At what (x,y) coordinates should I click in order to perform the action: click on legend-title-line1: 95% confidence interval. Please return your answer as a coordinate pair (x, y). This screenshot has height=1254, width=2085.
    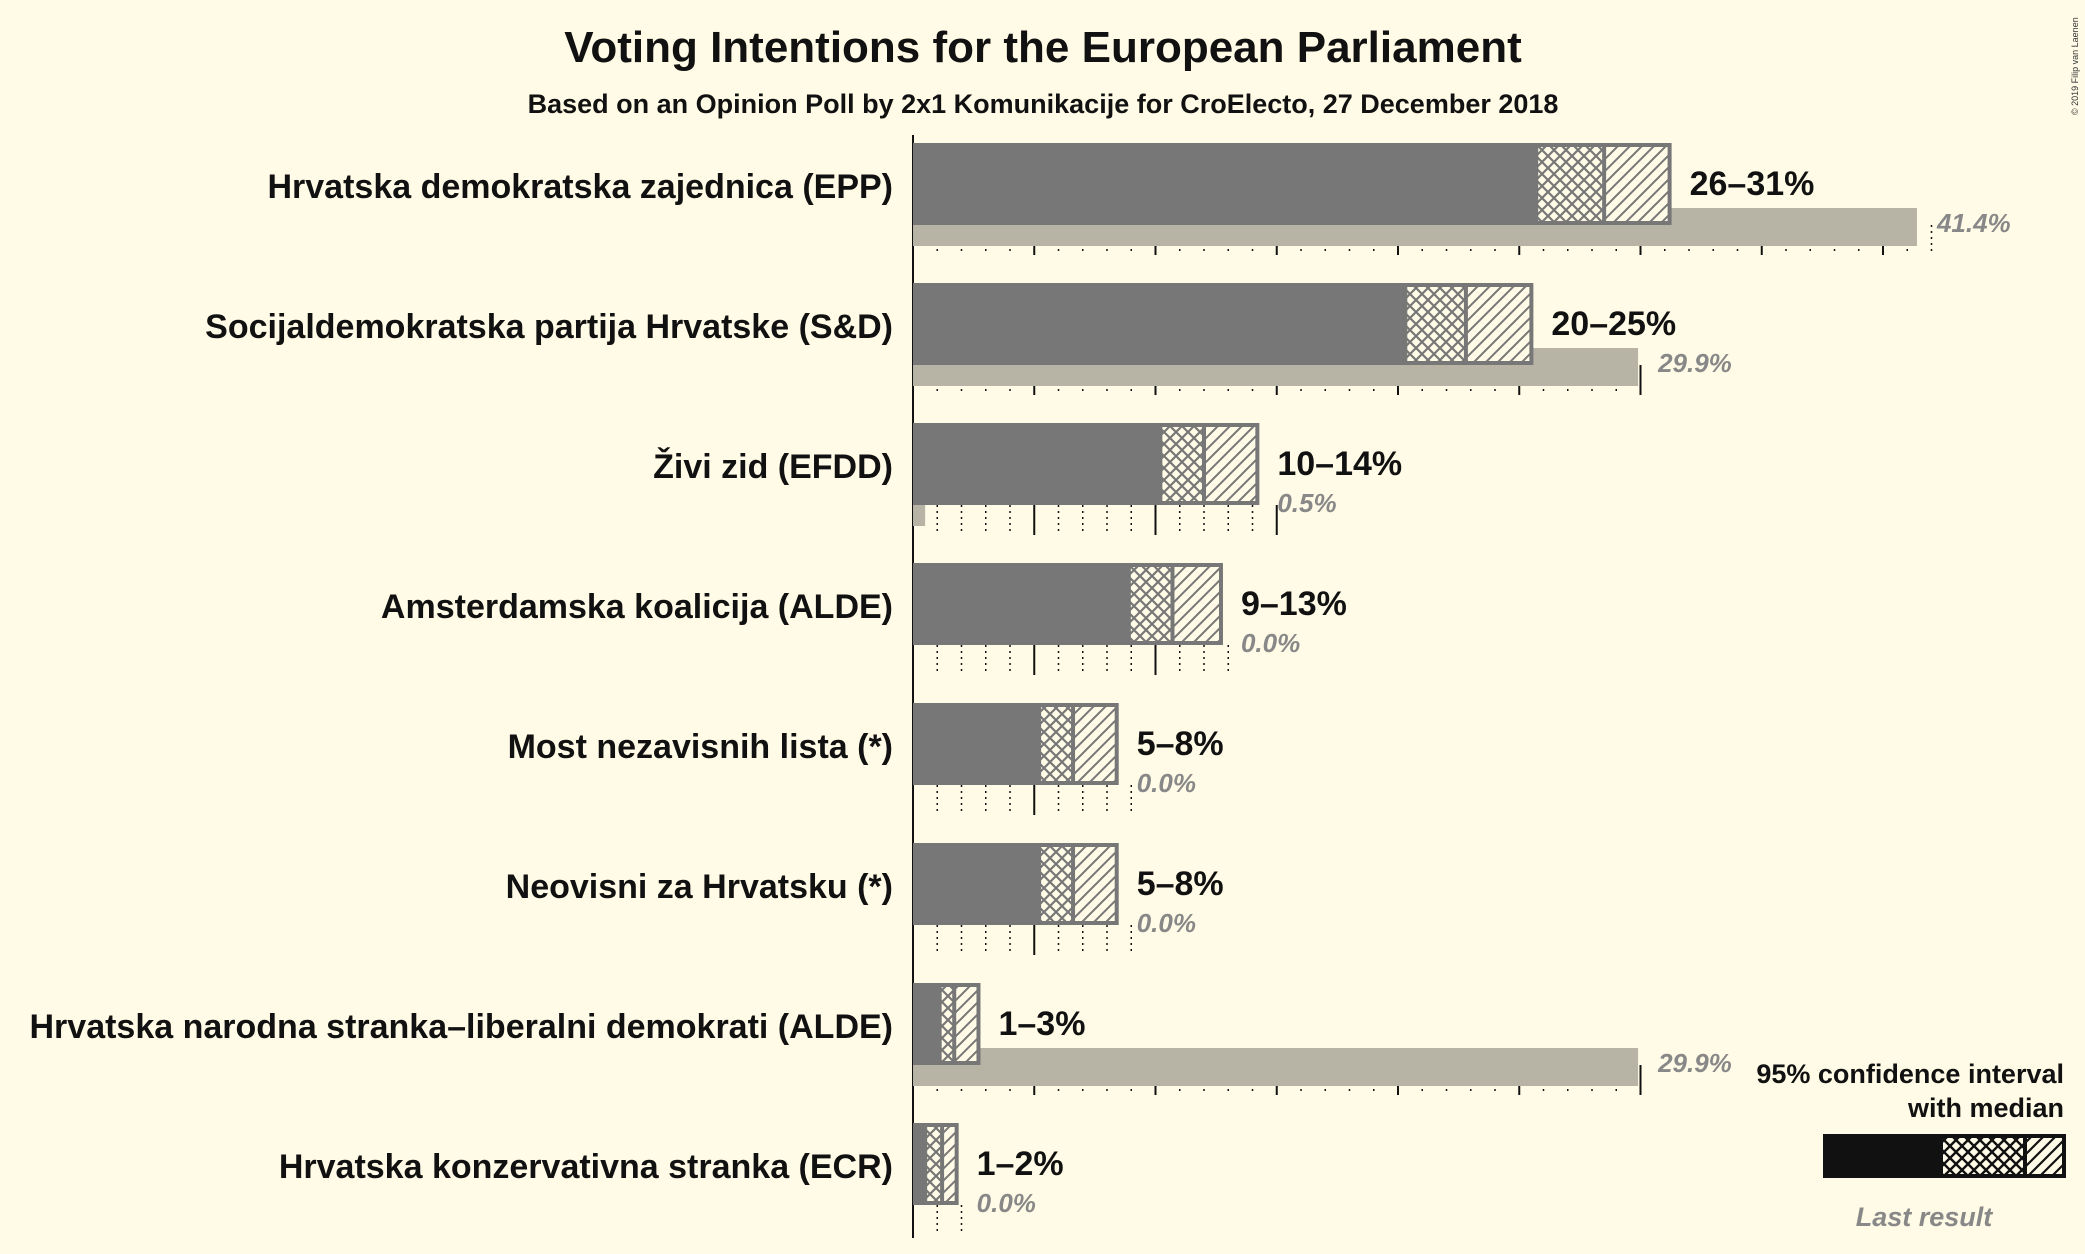
    Looking at the image, I should click on (1910, 1074).